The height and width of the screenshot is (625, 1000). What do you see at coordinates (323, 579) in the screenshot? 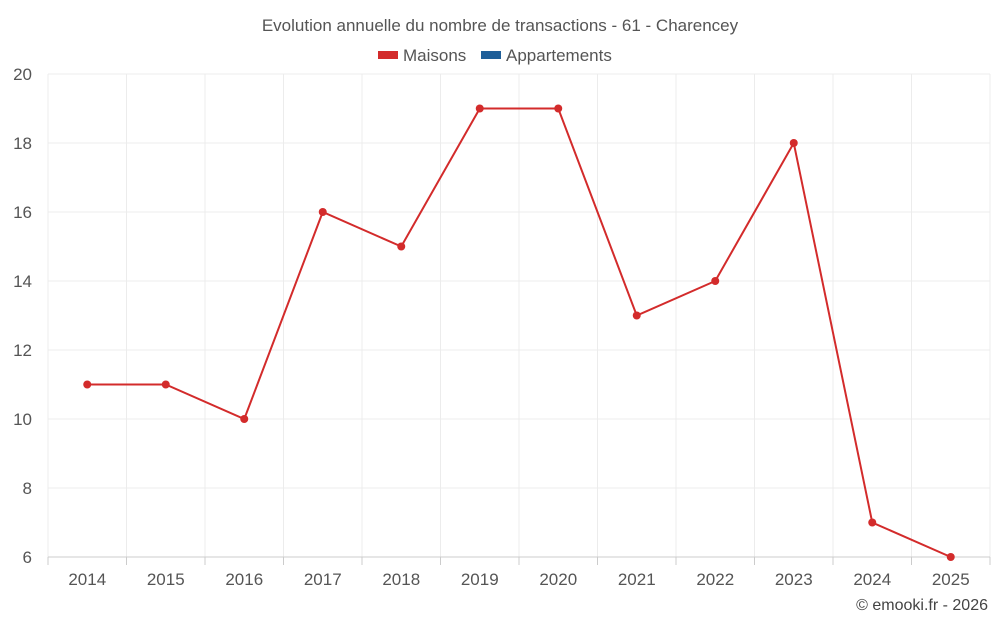
I see `x-tick-label: 2017` at bounding box center [323, 579].